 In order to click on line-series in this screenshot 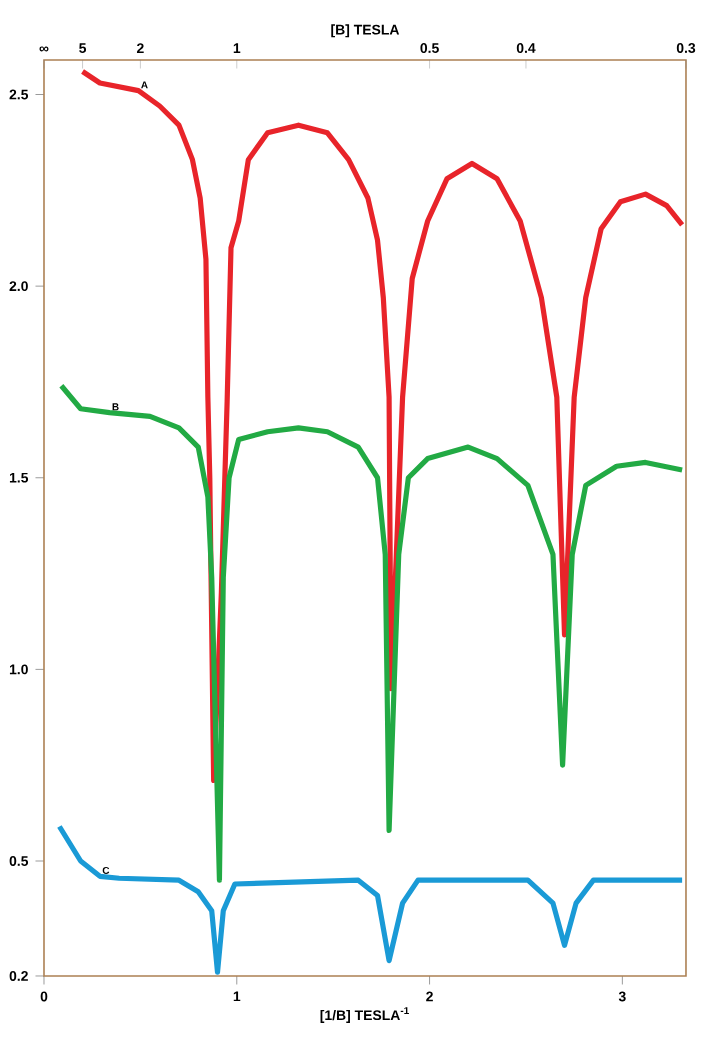, I will do `click(370, 899)`.